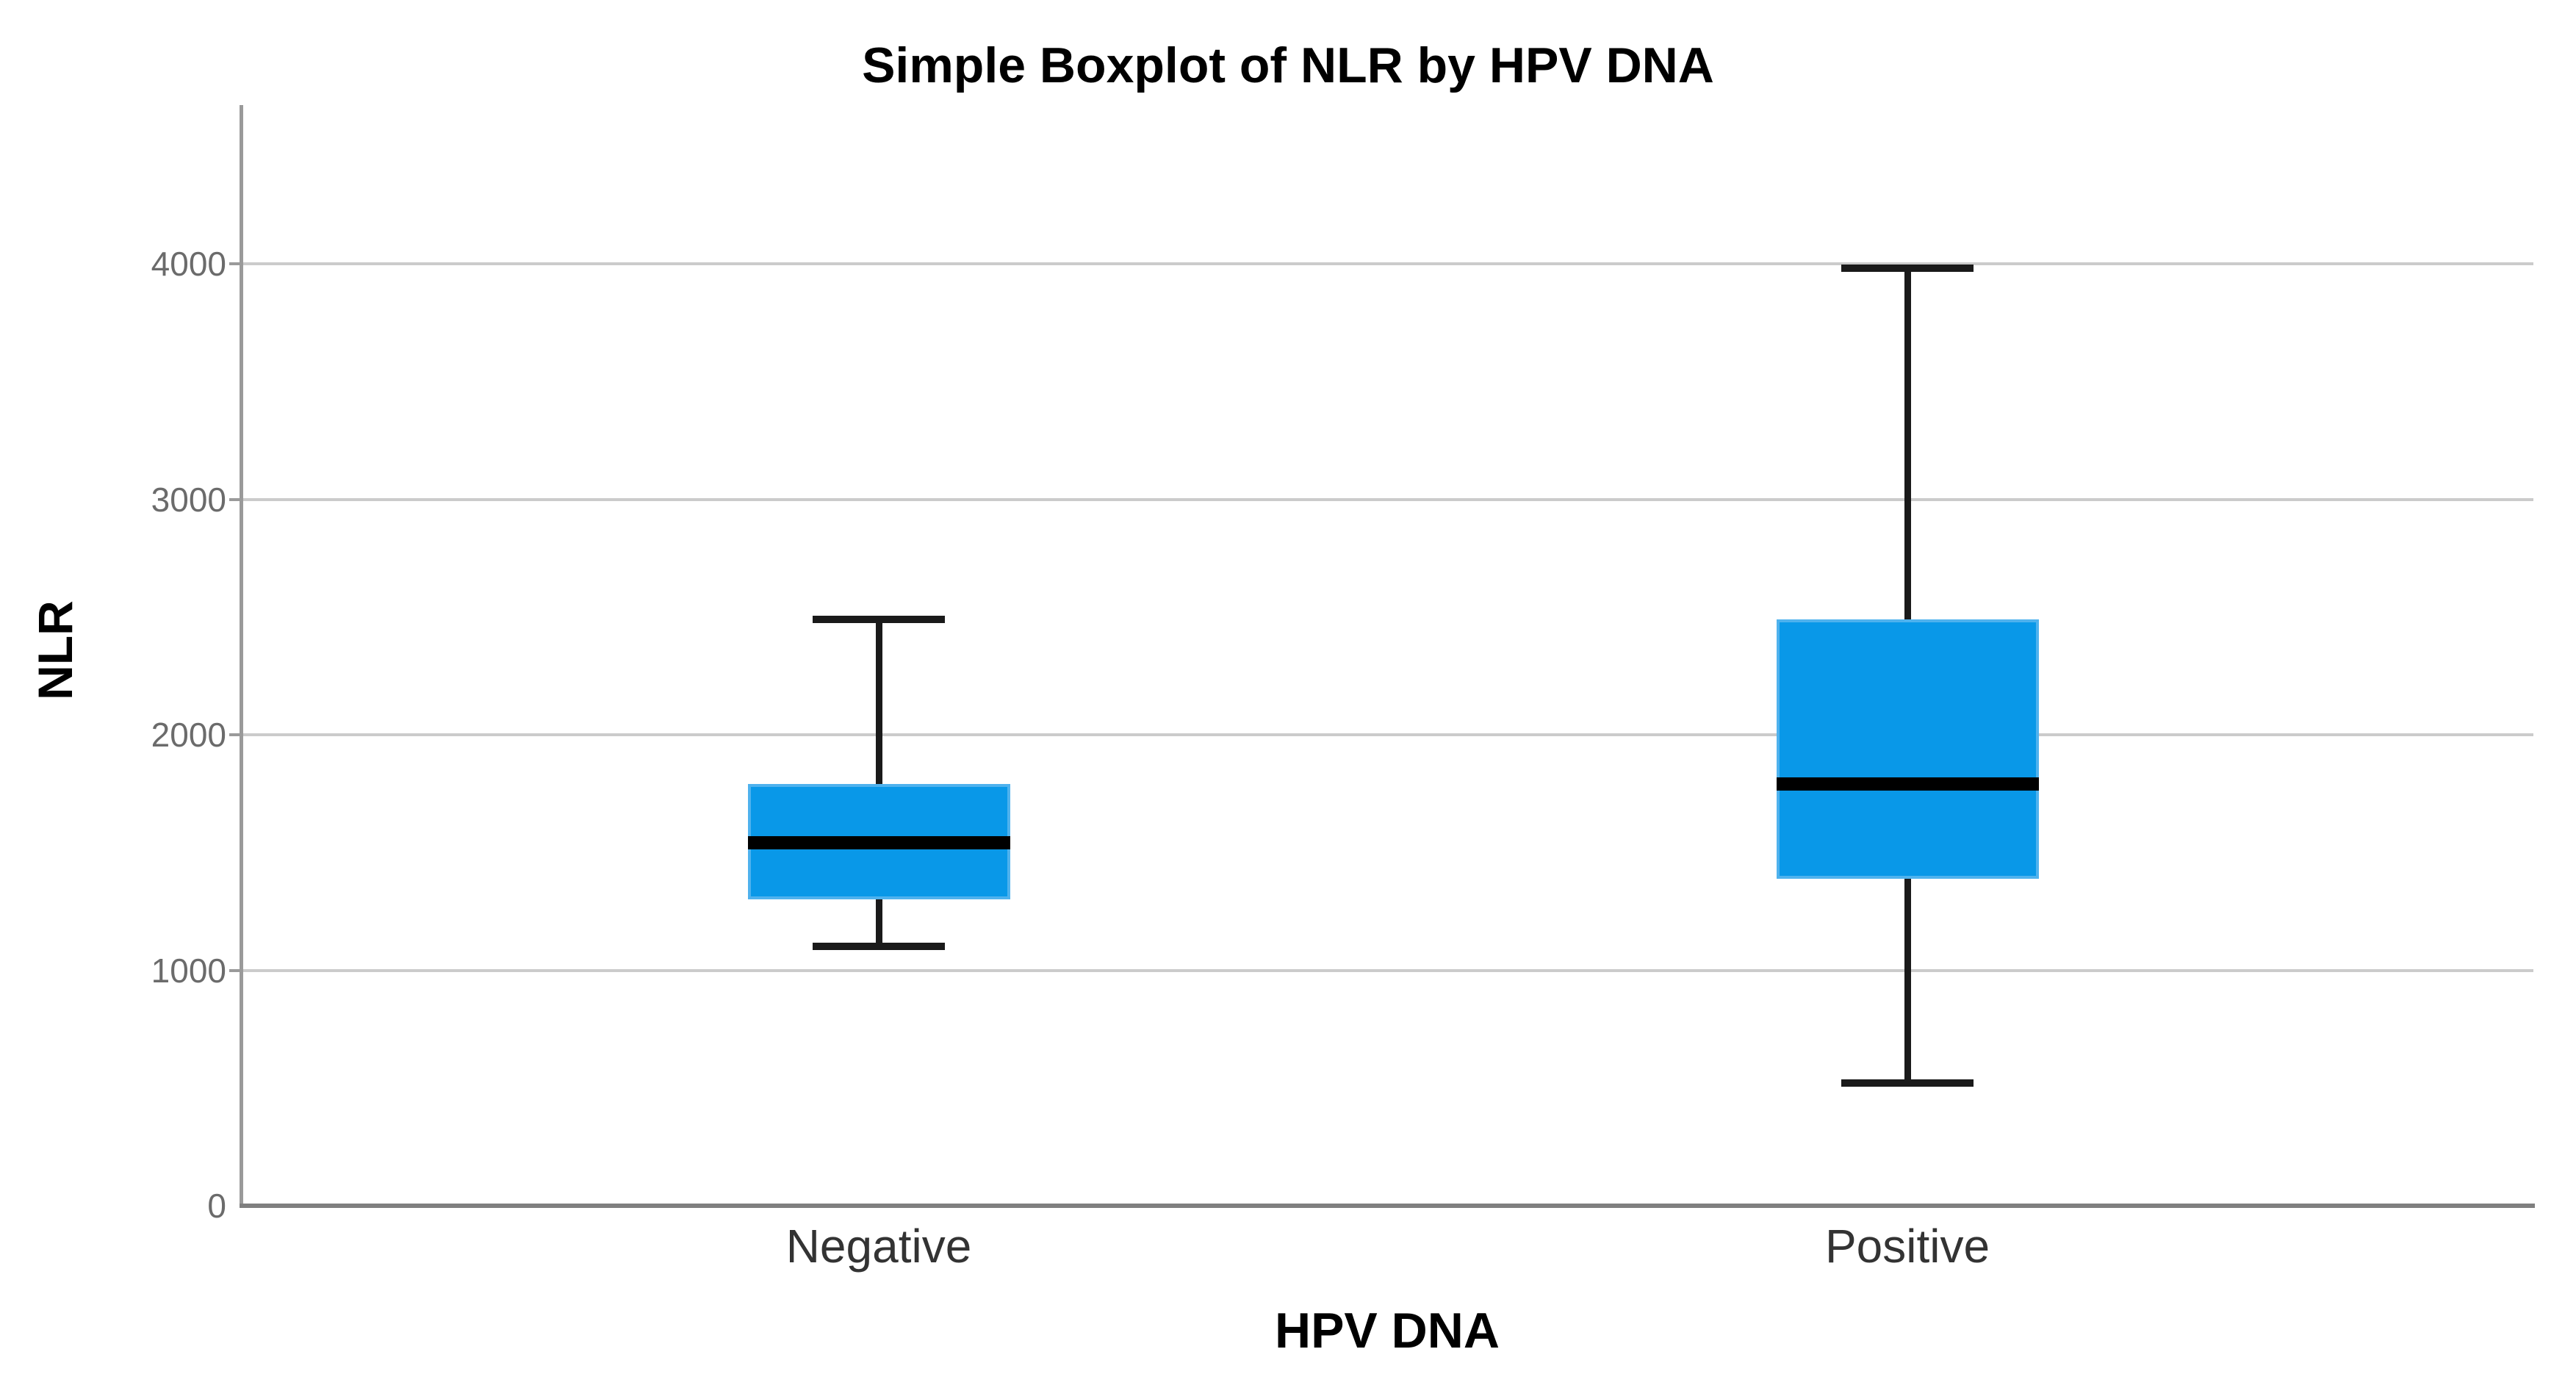  Describe the element at coordinates (188, 264) in the screenshot. I see `y-tick-label-4000: 4000` at that location.